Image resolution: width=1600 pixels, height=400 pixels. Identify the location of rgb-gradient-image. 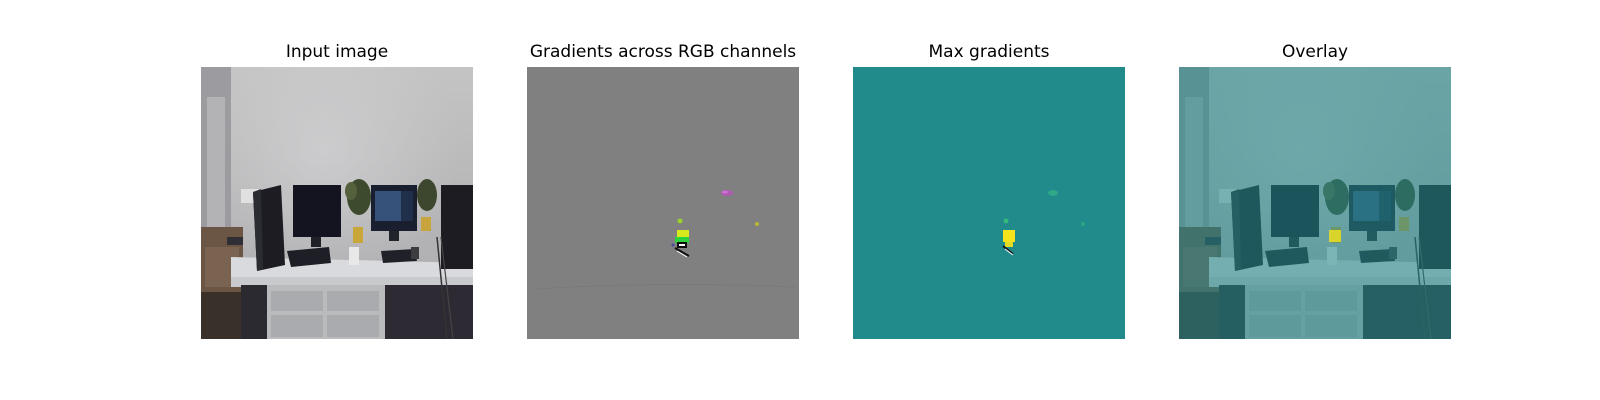
(663, 203).